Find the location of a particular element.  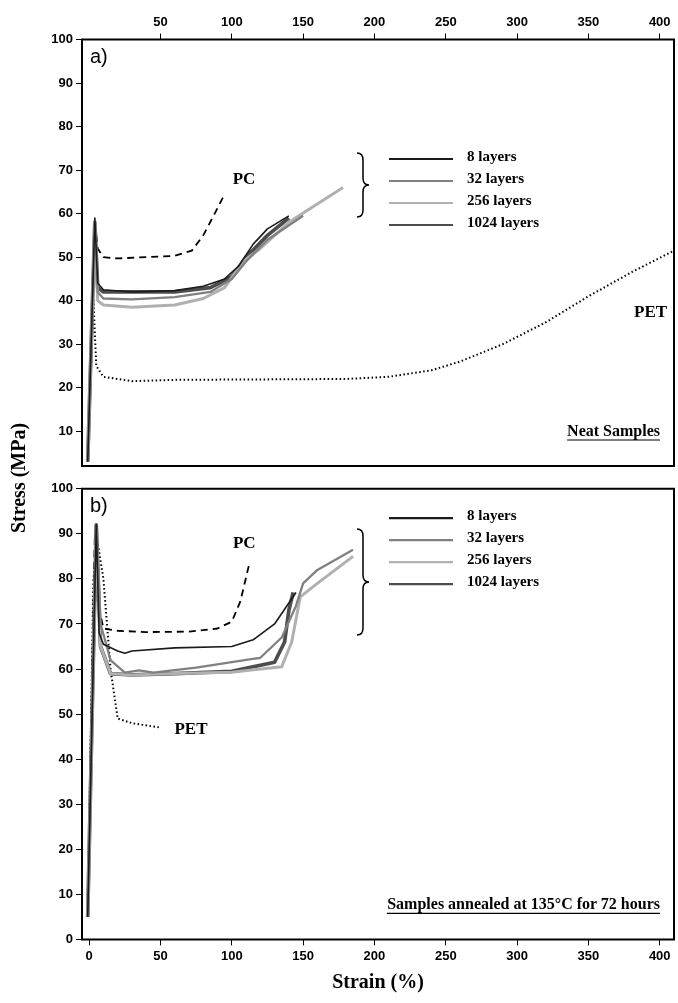

x-tick-label: 0 is located at coordinates (89, 955).